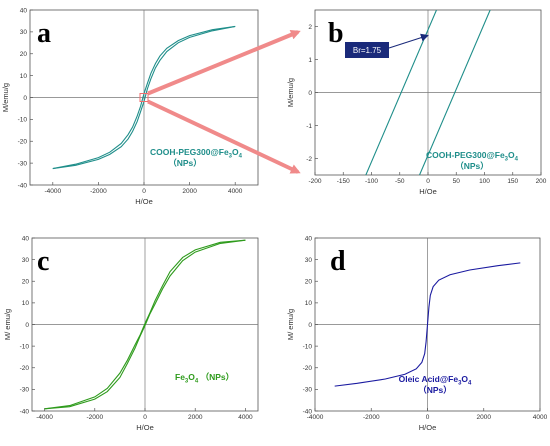 Image resolution: width=550 pixels, height=446 pixels. Describe the element at coordinates (144, 97) in the screenshot. I see `zoom-region-box` at that location.